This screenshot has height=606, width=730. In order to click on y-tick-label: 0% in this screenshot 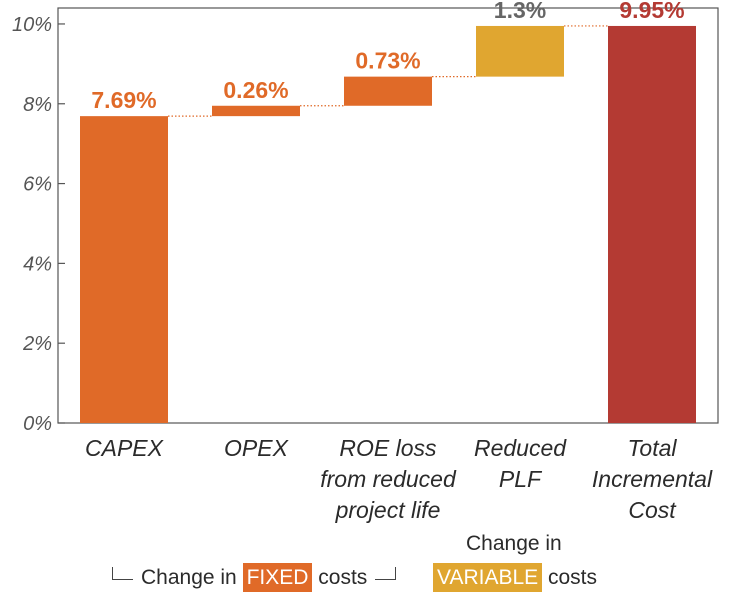, I will do `click(37, 424)`.